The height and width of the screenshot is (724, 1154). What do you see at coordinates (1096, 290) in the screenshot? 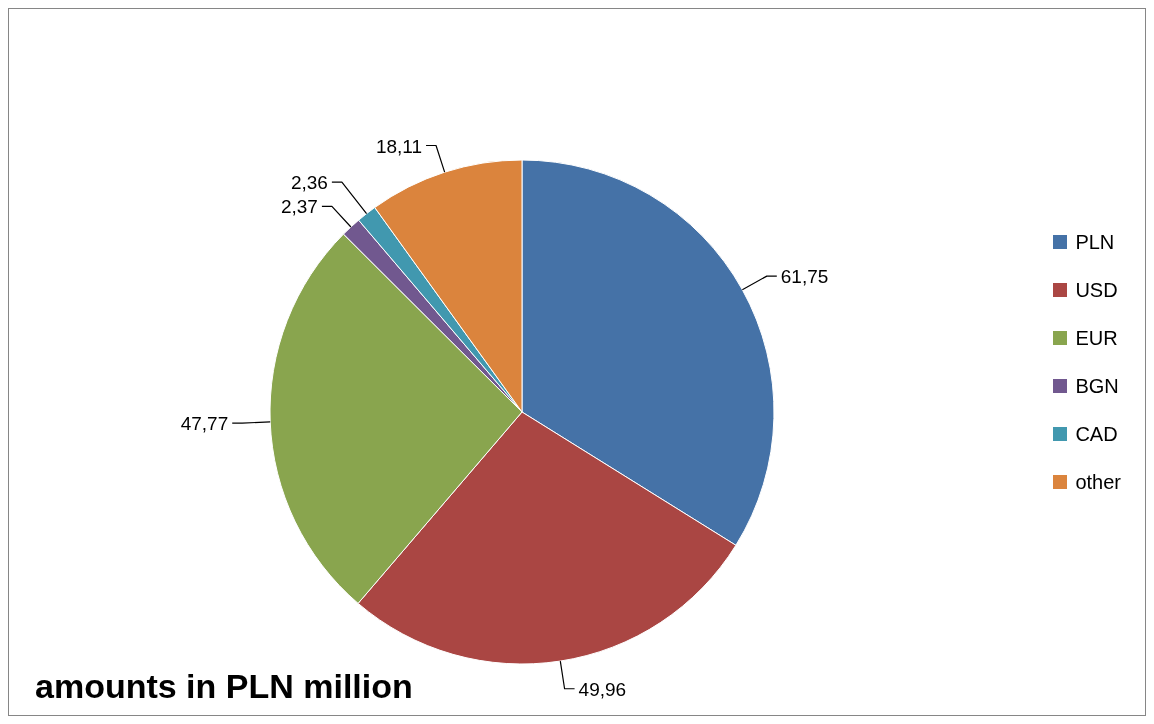
I see `legend-label: USD` at bounding box center [1096, 290].